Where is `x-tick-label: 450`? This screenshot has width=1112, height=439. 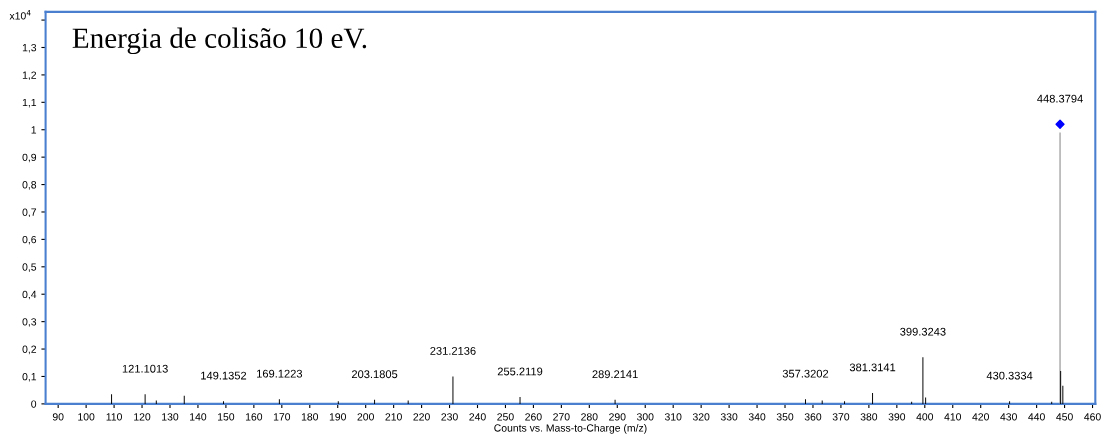 x-tick-label: 450 is located at coordinates (1064, 417).